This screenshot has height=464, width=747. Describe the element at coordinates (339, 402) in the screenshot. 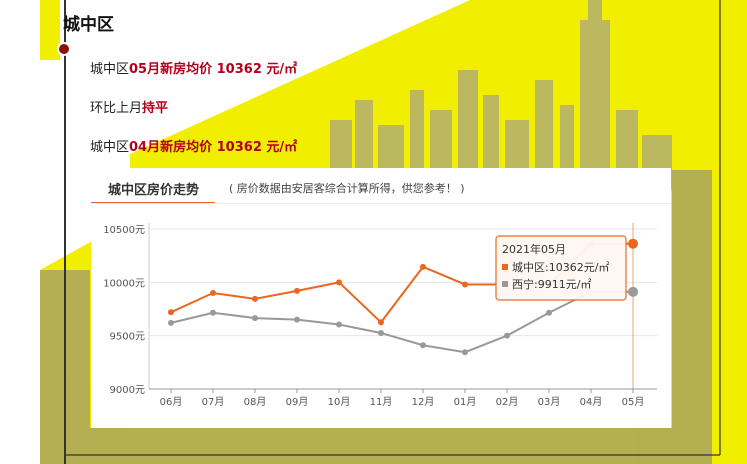

I see `x-tick-label: 10月` at that location.